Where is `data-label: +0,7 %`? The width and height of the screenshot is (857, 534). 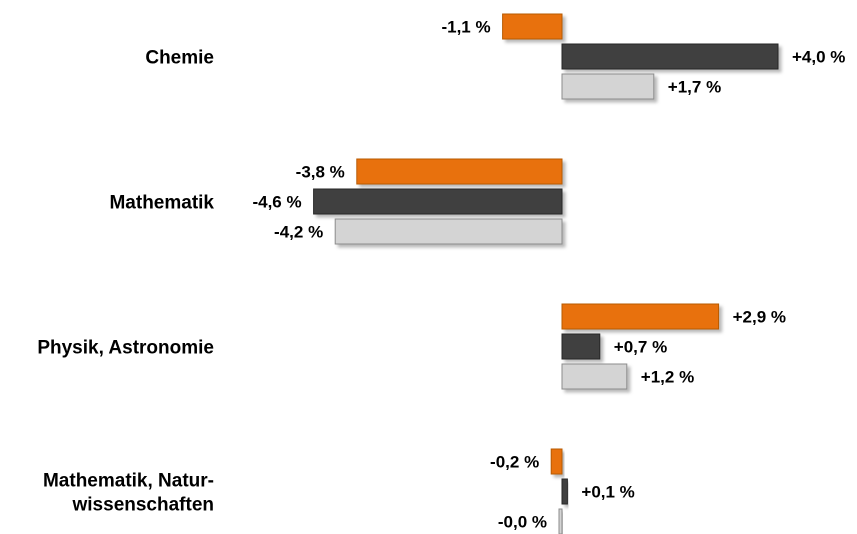
data-label: +0,7 % is located at coordinates (640, 347).